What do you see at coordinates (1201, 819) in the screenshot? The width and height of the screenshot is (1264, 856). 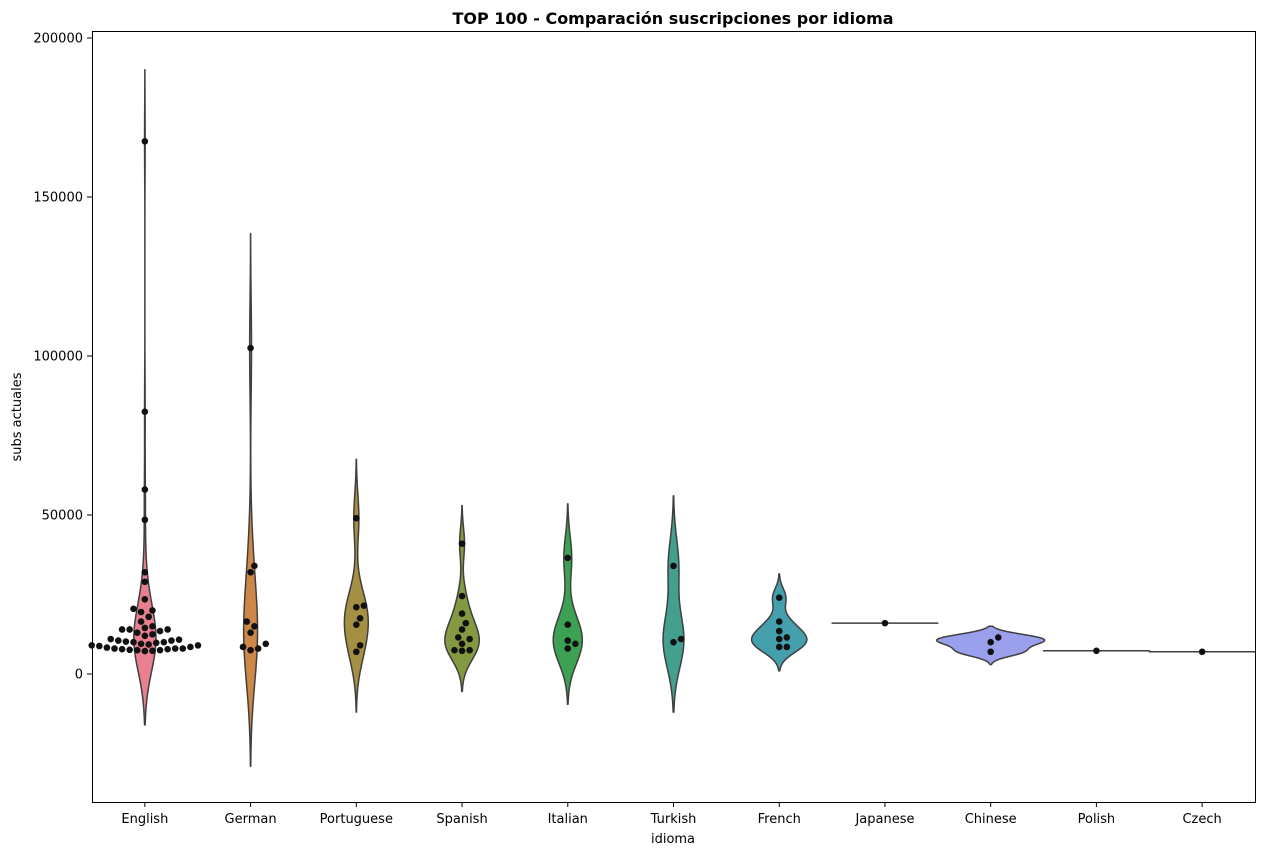 I see `x-tick-label: Czech` at bounding box center [1201, 819].